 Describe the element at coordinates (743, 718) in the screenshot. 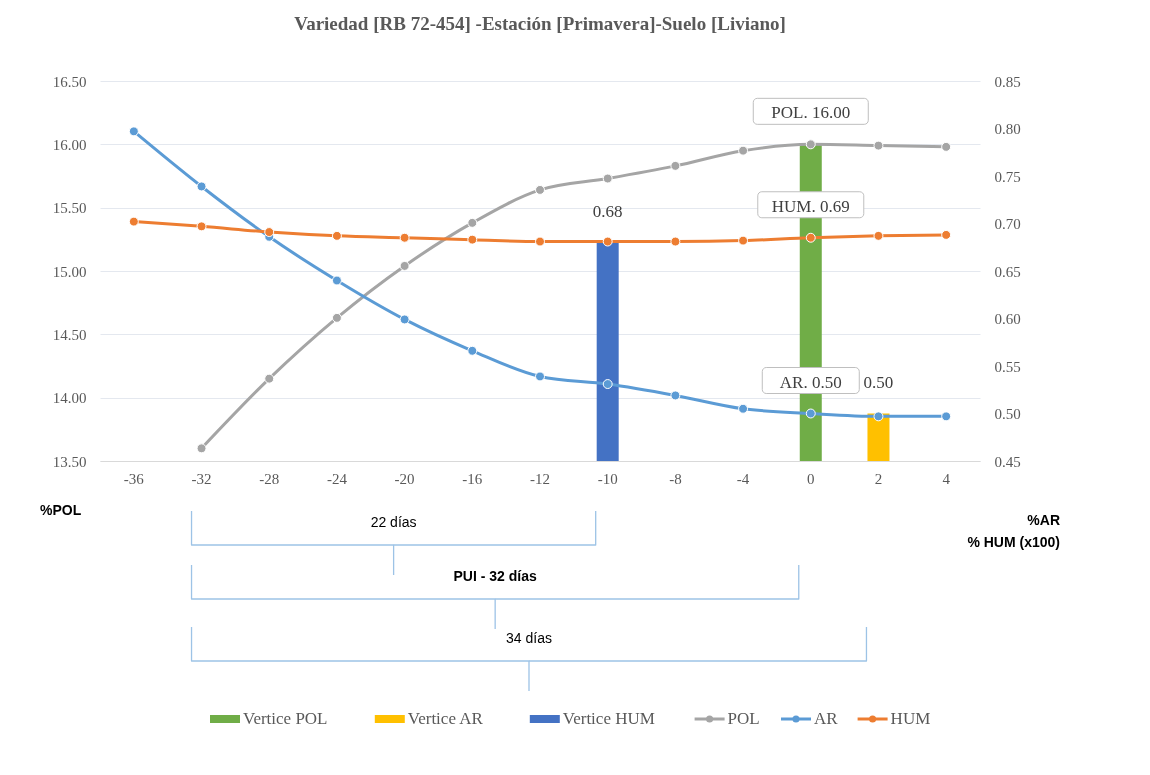

I see `legend-label: POL` at that location.